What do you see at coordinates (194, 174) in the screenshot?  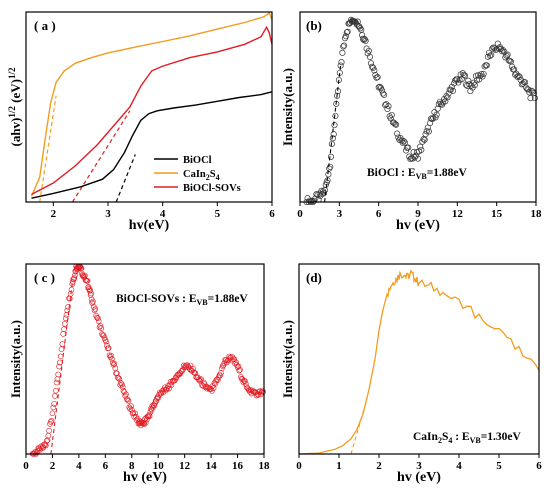 I see `legend-cain2s4-main: CaIn` at bounding box center [194, 174].